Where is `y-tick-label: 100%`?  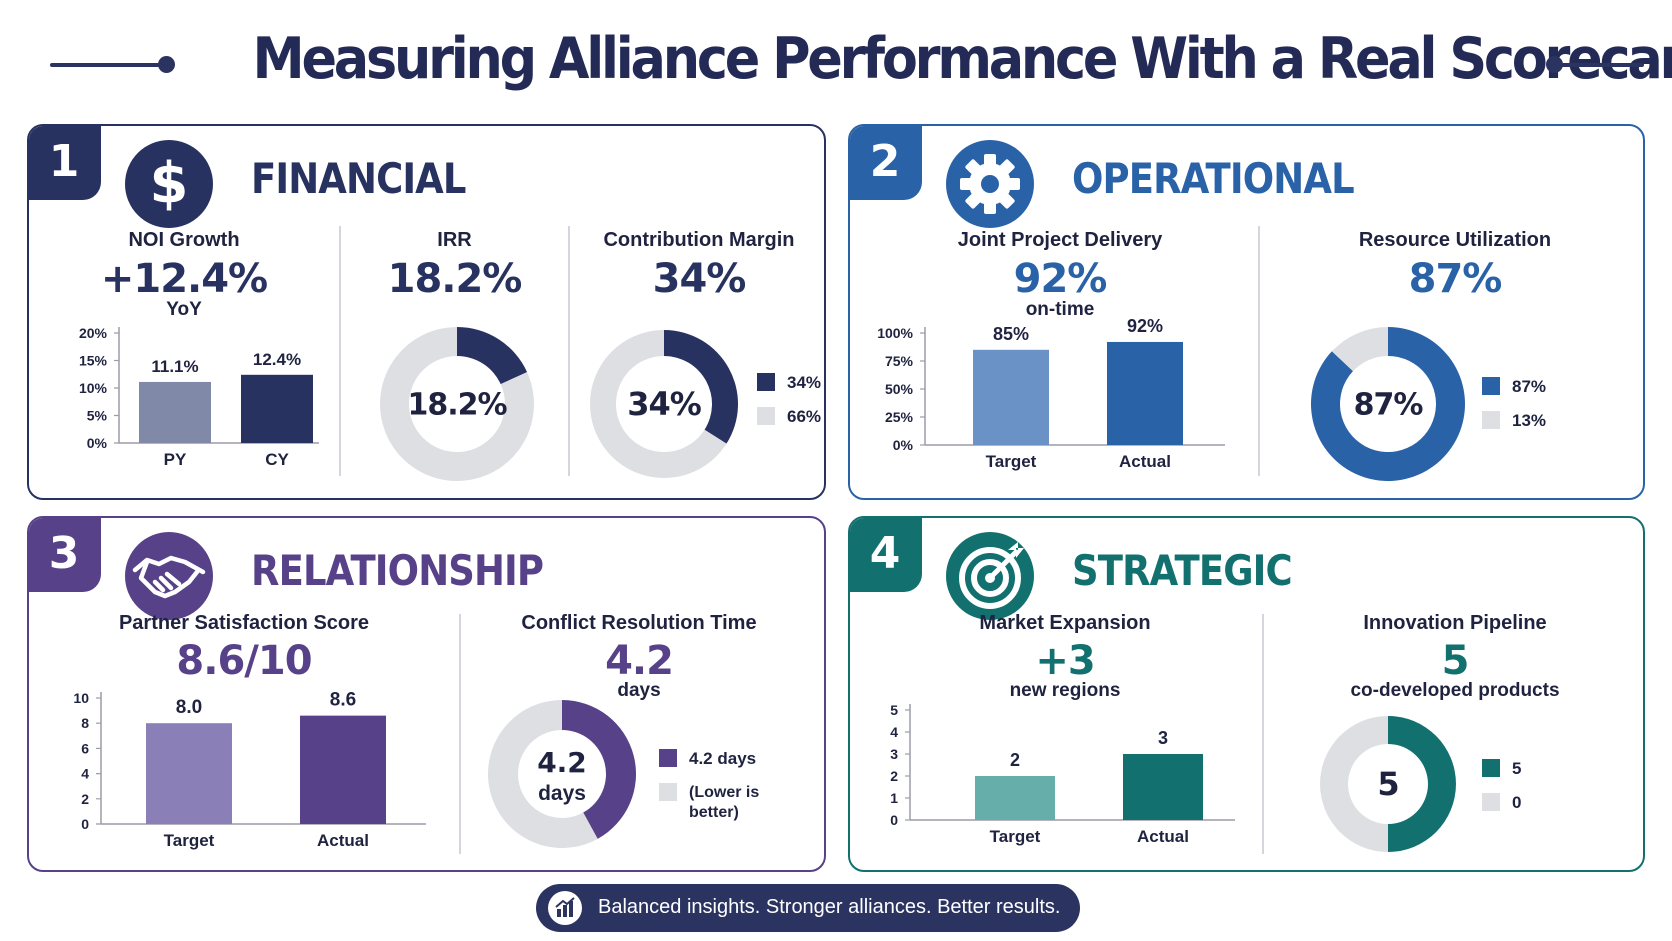
y-tick-label: 100% is located at coordinates (895, 333).